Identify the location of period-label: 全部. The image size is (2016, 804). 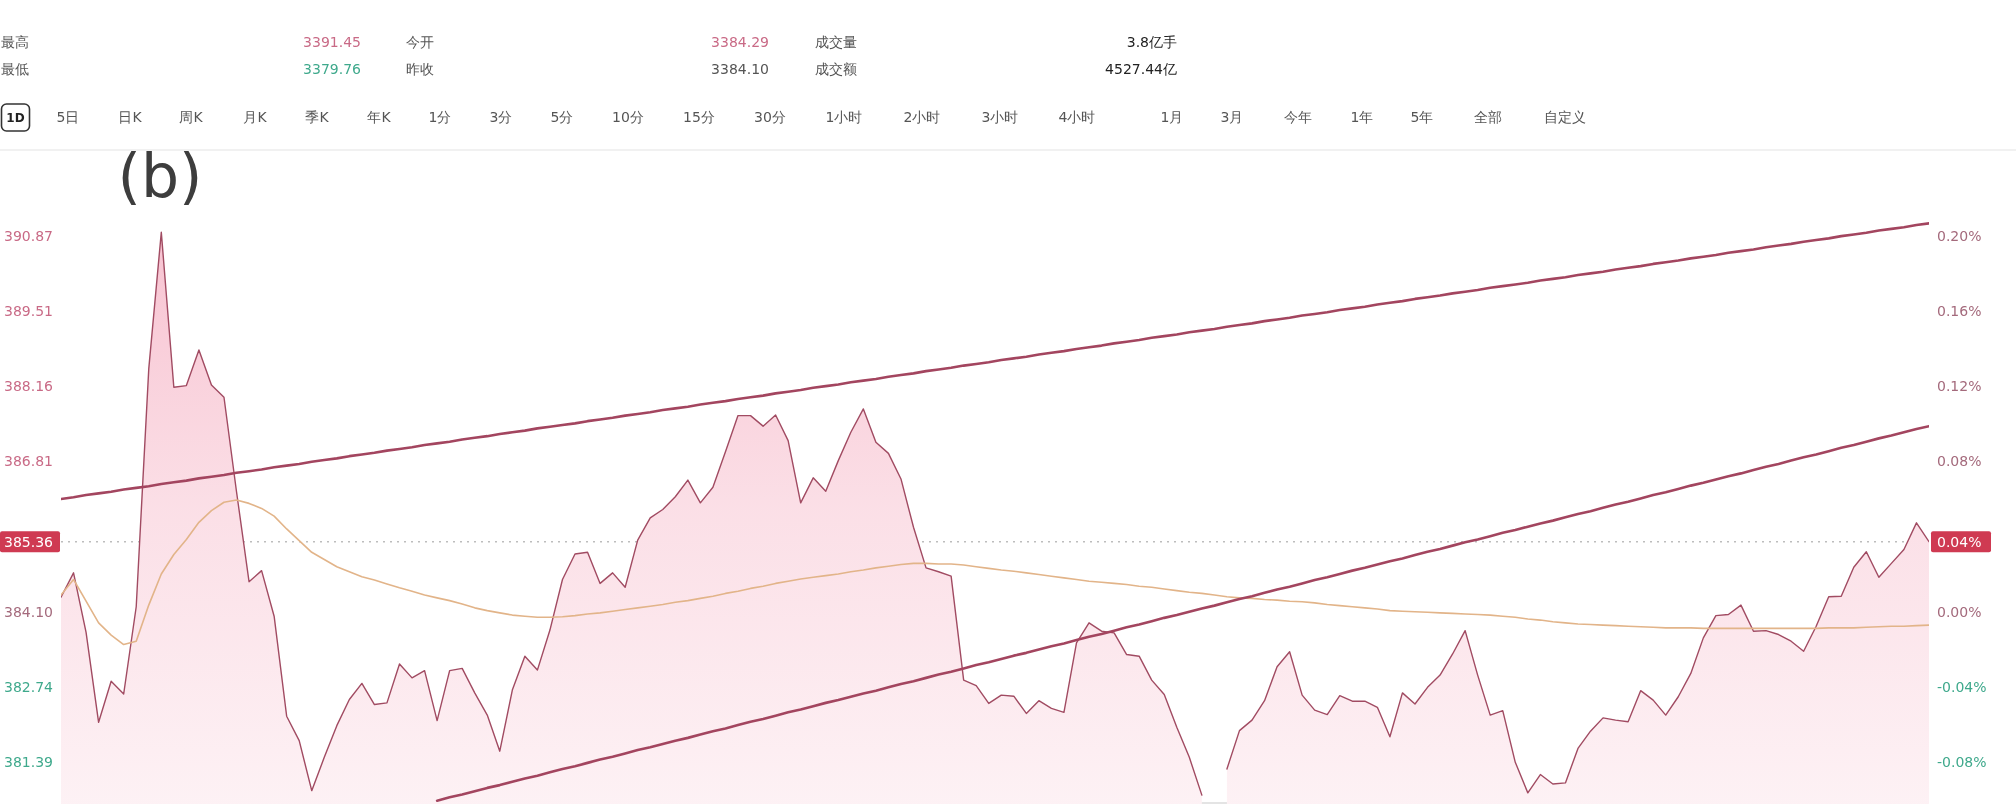
(1488, 117).